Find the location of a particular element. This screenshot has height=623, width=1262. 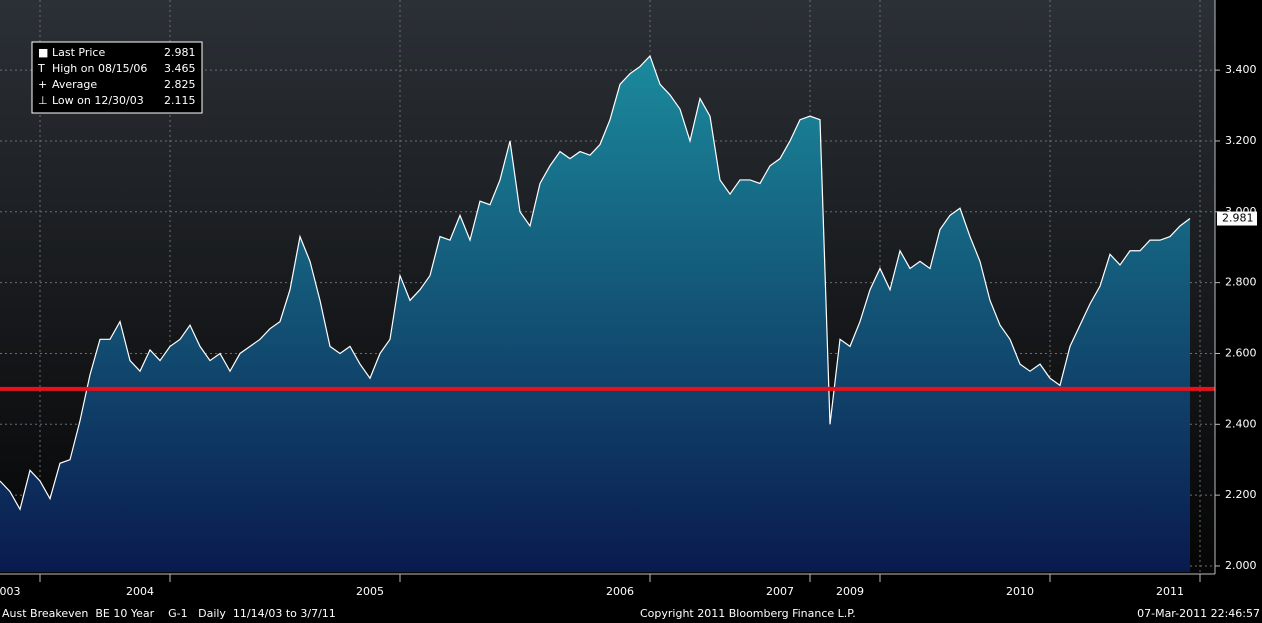

y-tick-label: 3.200 is located at coordinates (1241, 140).